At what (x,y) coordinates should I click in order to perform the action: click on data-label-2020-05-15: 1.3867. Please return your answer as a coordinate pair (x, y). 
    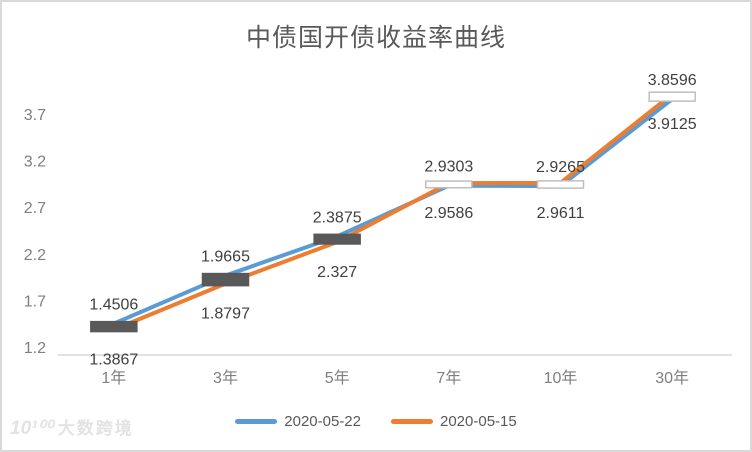
    Looking at the image, I should click on (113, 360).